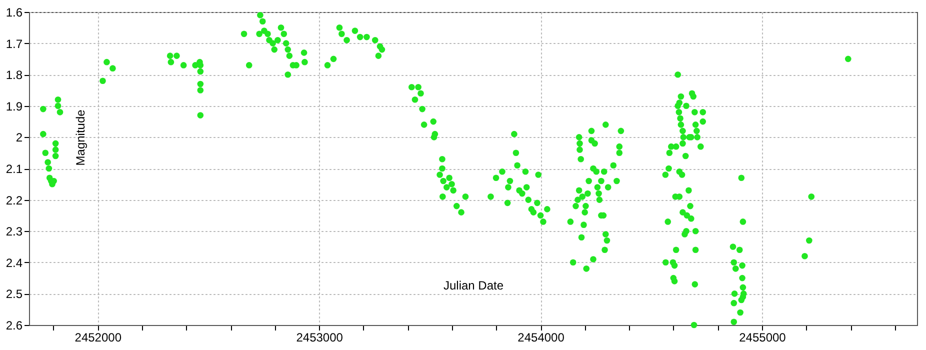 Image resolution: width=926 pixels, height=350 pixels. I want to click on y-tick-label: 2.5, so click(14, 294).